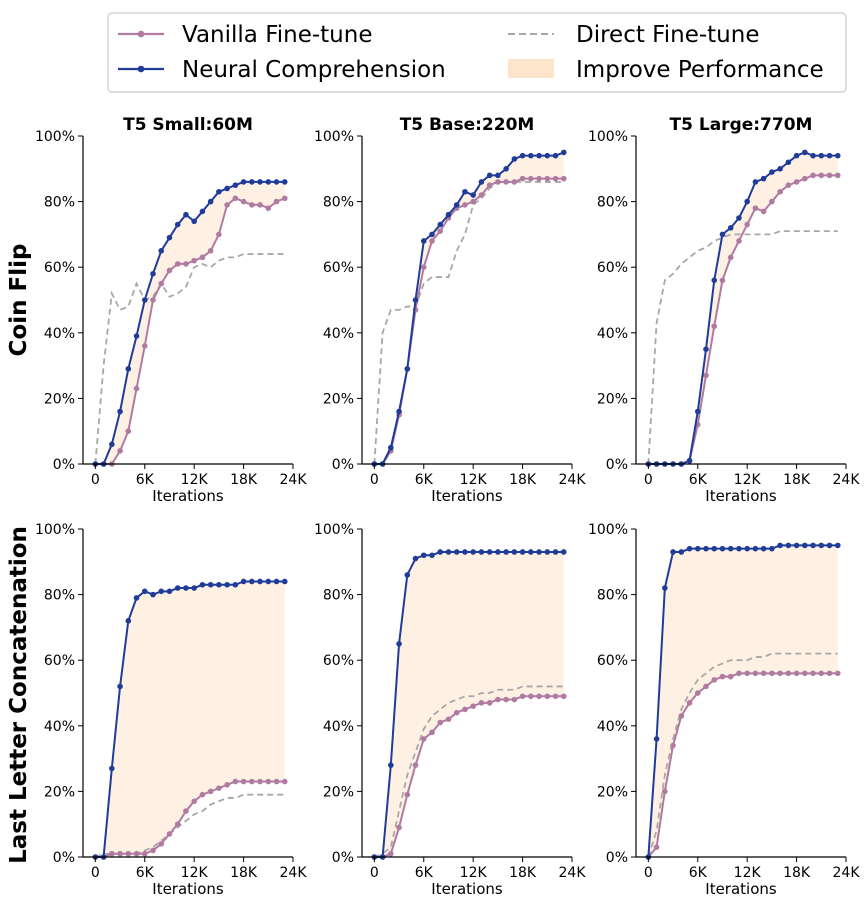 Image resolution: width=868 pixels, height=911 pixels. I want to click on panel-4: 0% 20% 40% 60% 80% 100% 0 6K 12K 18K 24K Iterations, so click(171, 710).